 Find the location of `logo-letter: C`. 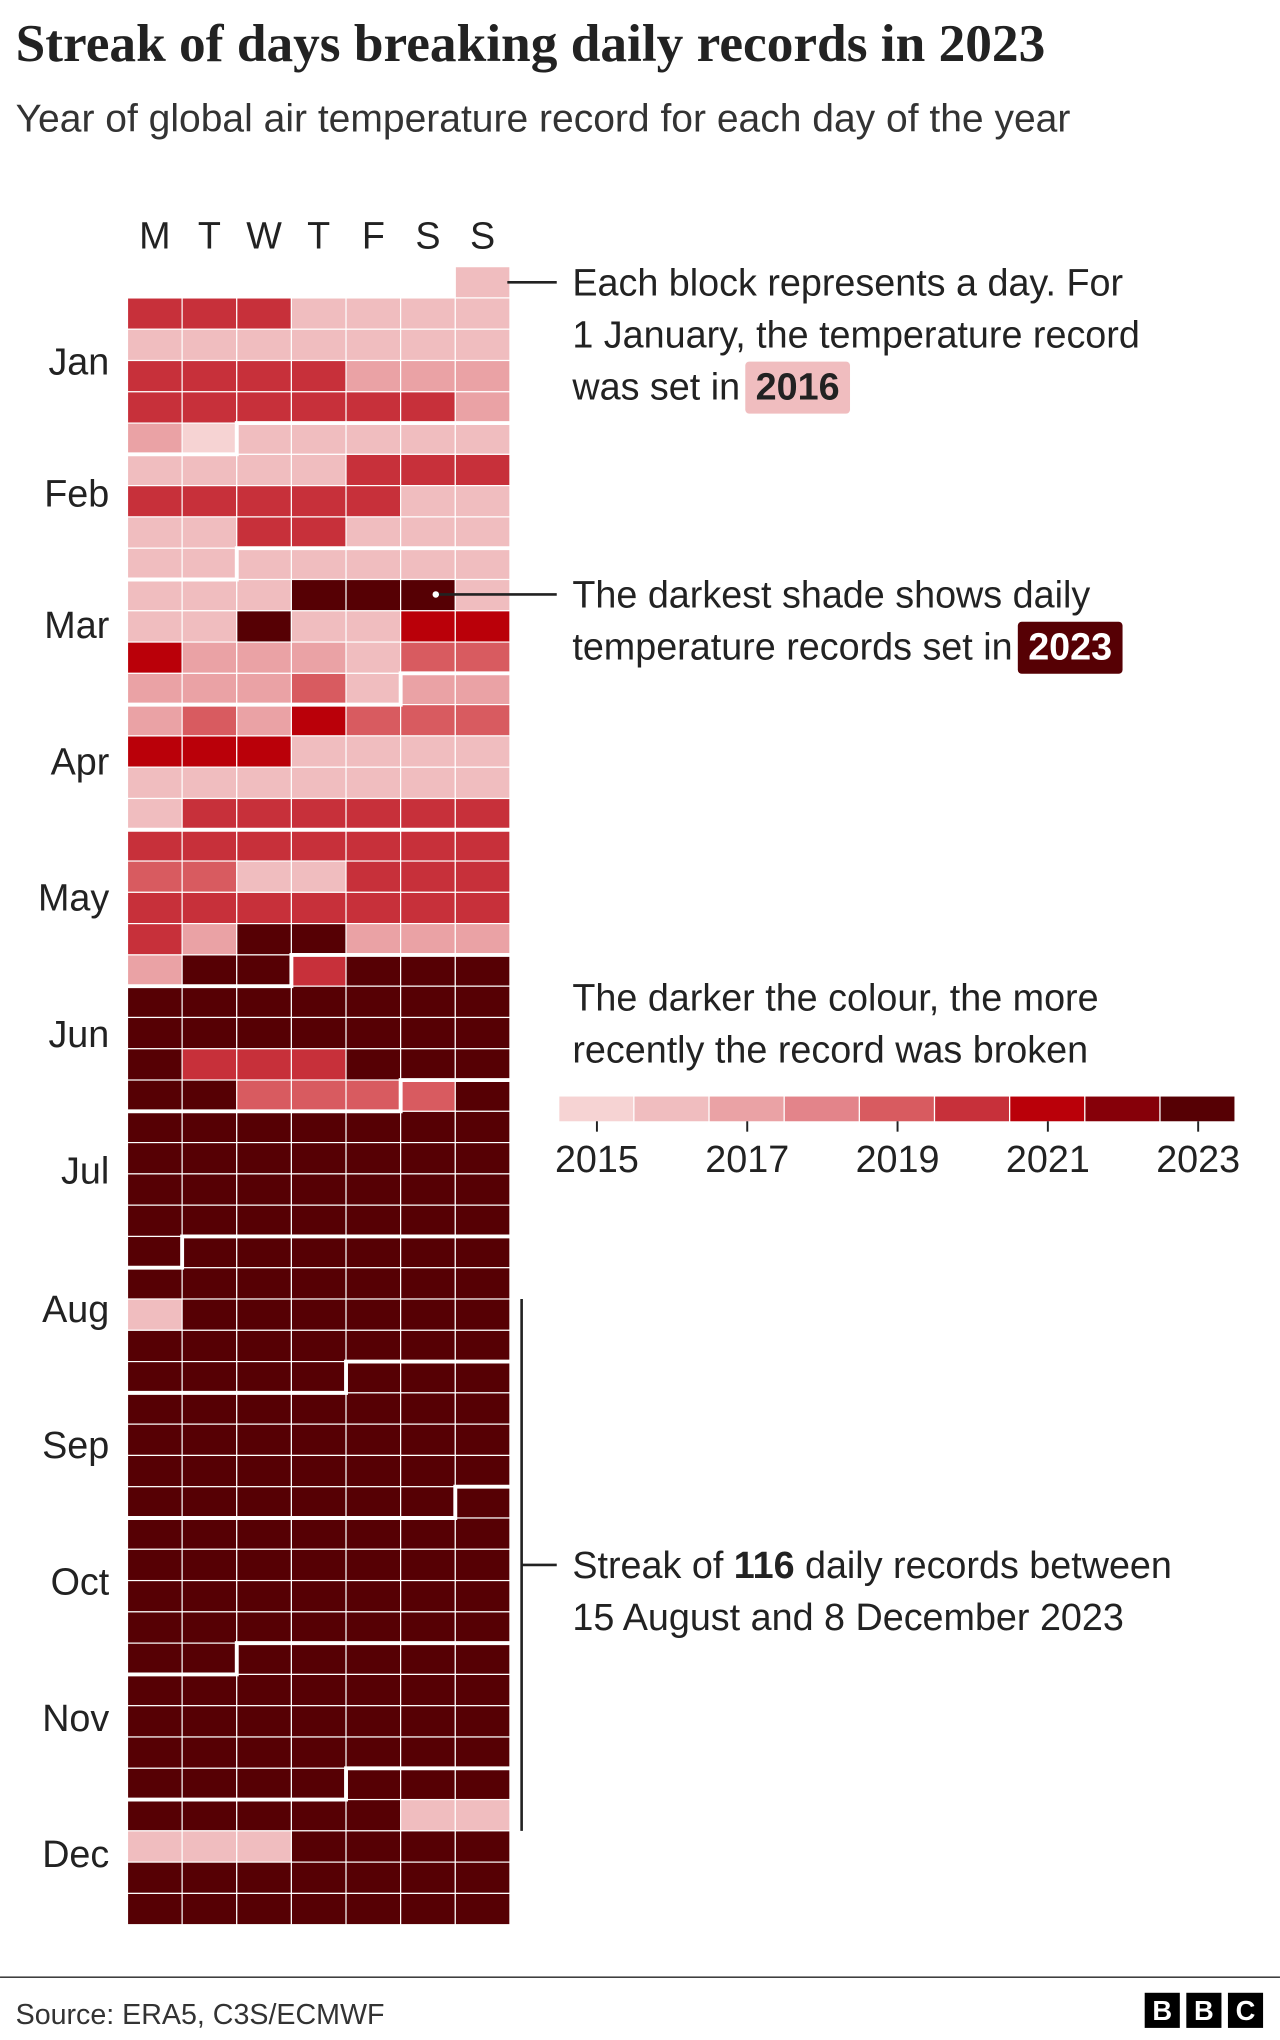

logo-letter: C is located at coordinates (1246, 2010).